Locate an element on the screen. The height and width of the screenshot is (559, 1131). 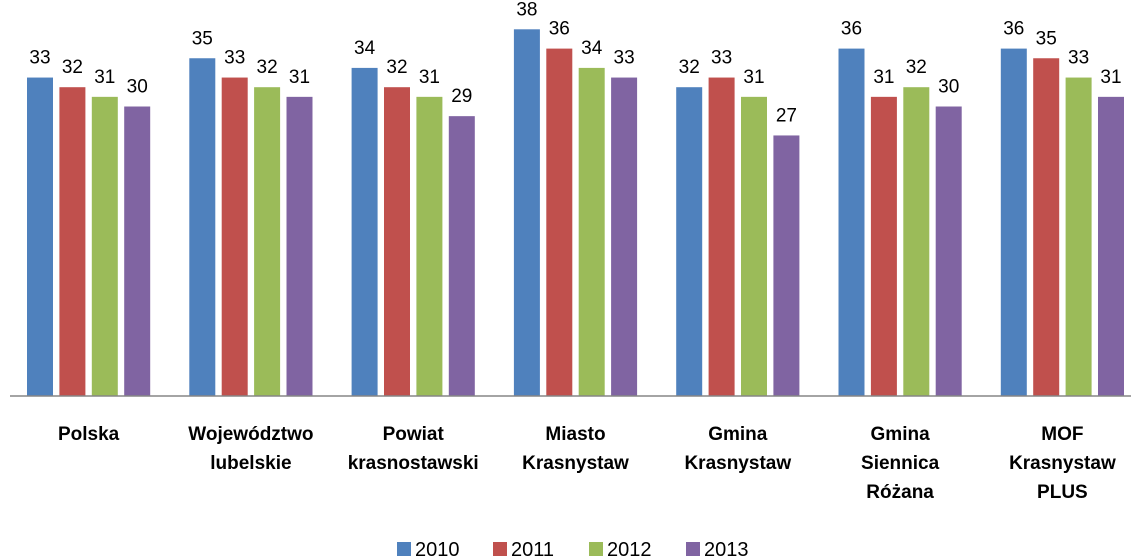
data-label-2010-6: 36 is located at coordinates (1013, 29).